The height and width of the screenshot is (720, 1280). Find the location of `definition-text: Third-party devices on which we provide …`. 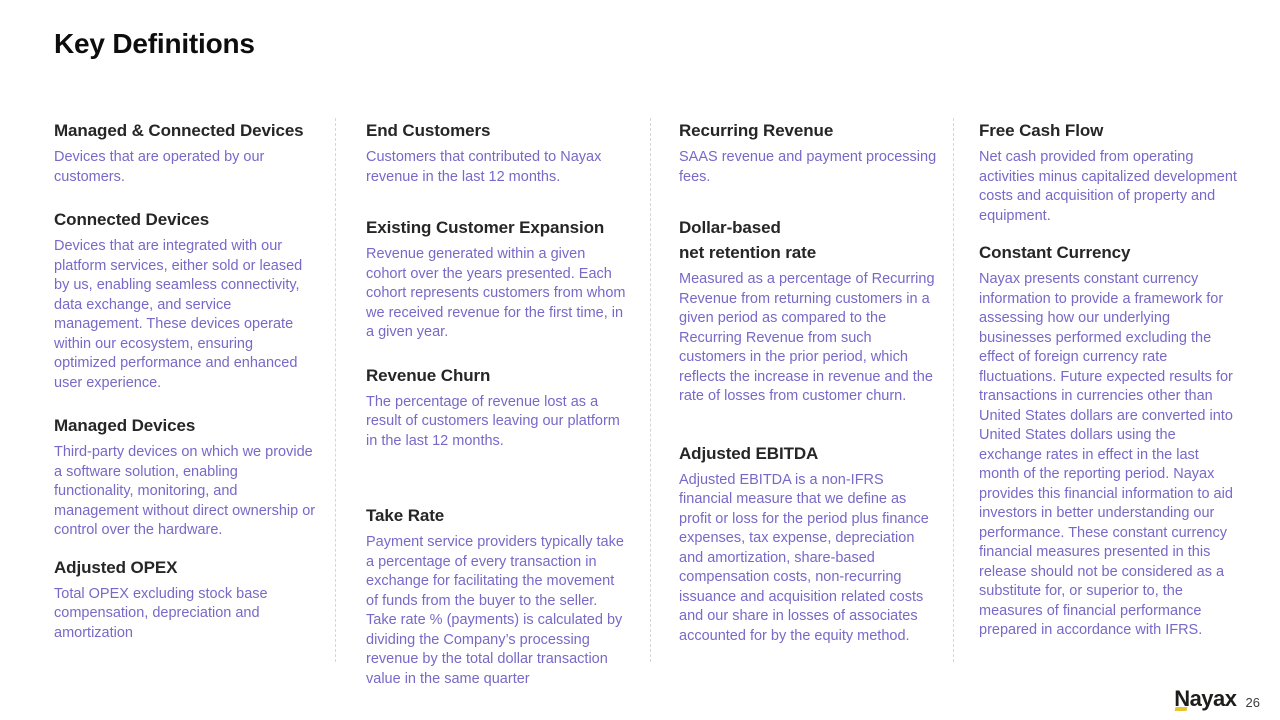

definition-text: Third-party devices on which we provide … is located at coordinates (185, 491).